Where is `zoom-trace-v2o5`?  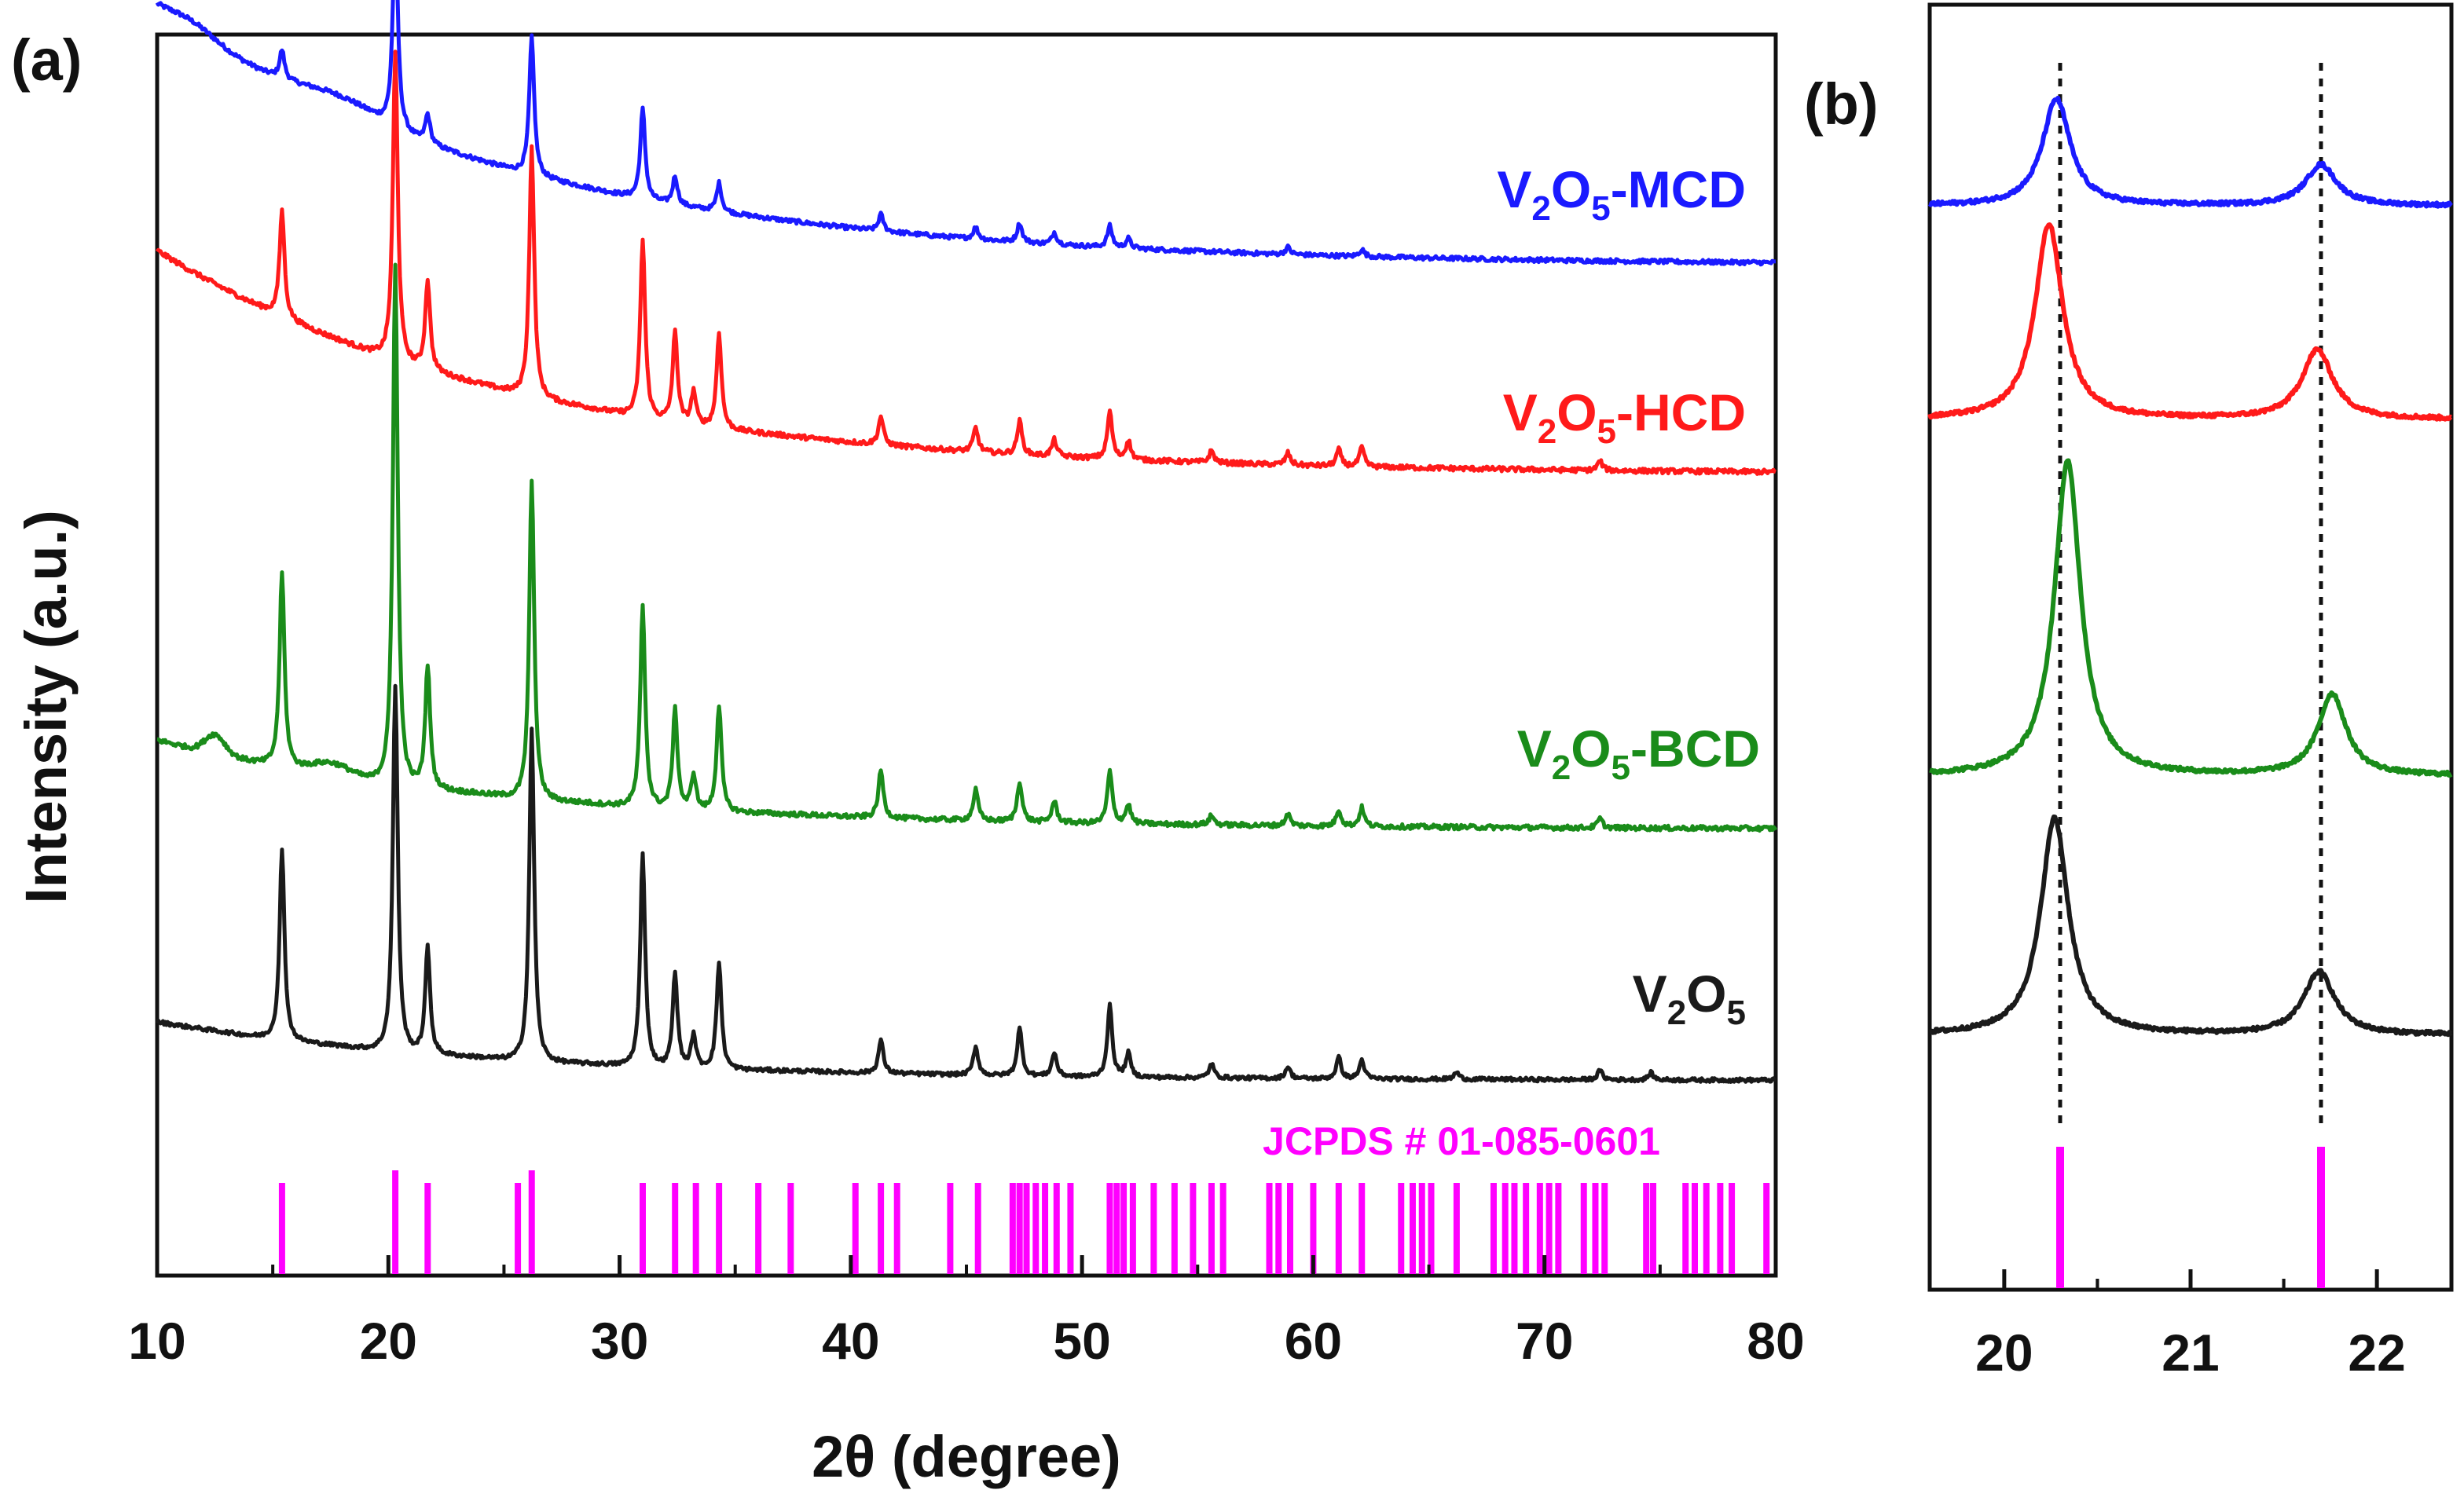 zoom-trace-v2o5 is located at coordinates (2190, 926).